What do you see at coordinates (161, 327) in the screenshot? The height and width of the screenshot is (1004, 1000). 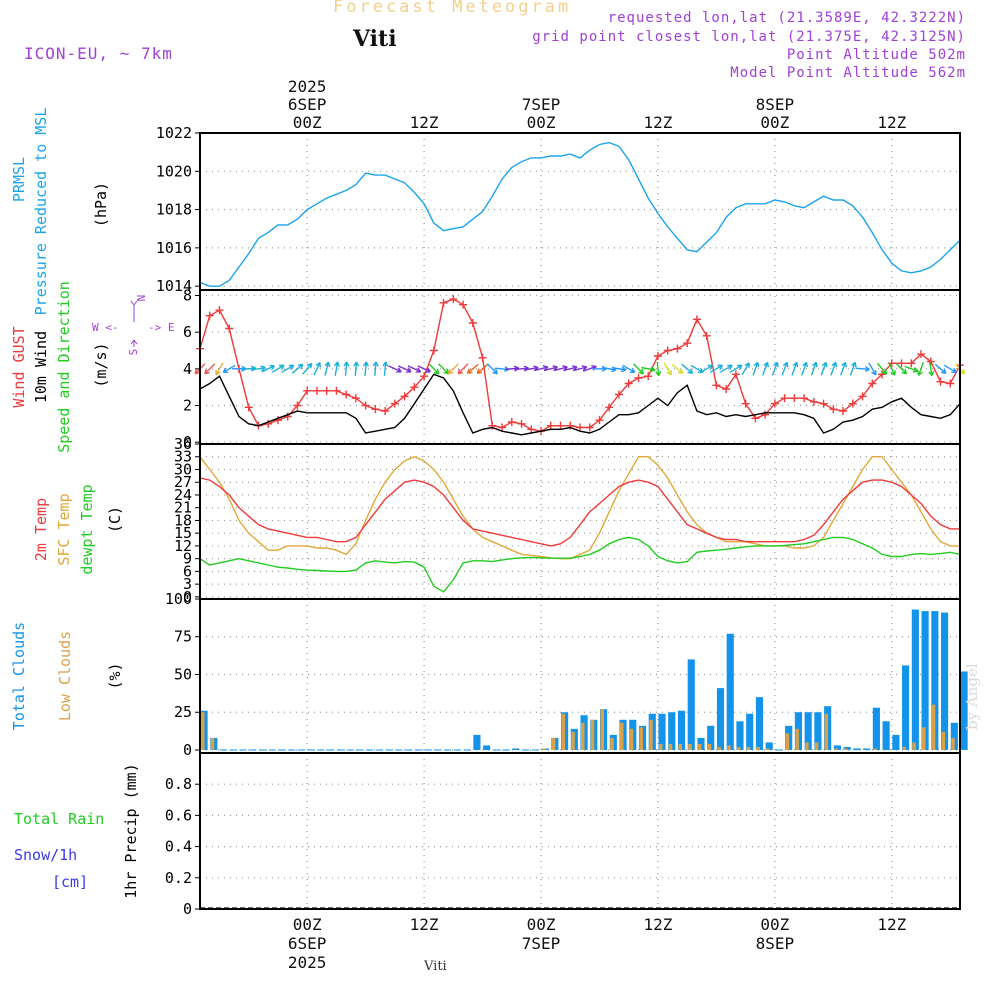 I see `compass-east: -> E` at bounding box center [161, 327].